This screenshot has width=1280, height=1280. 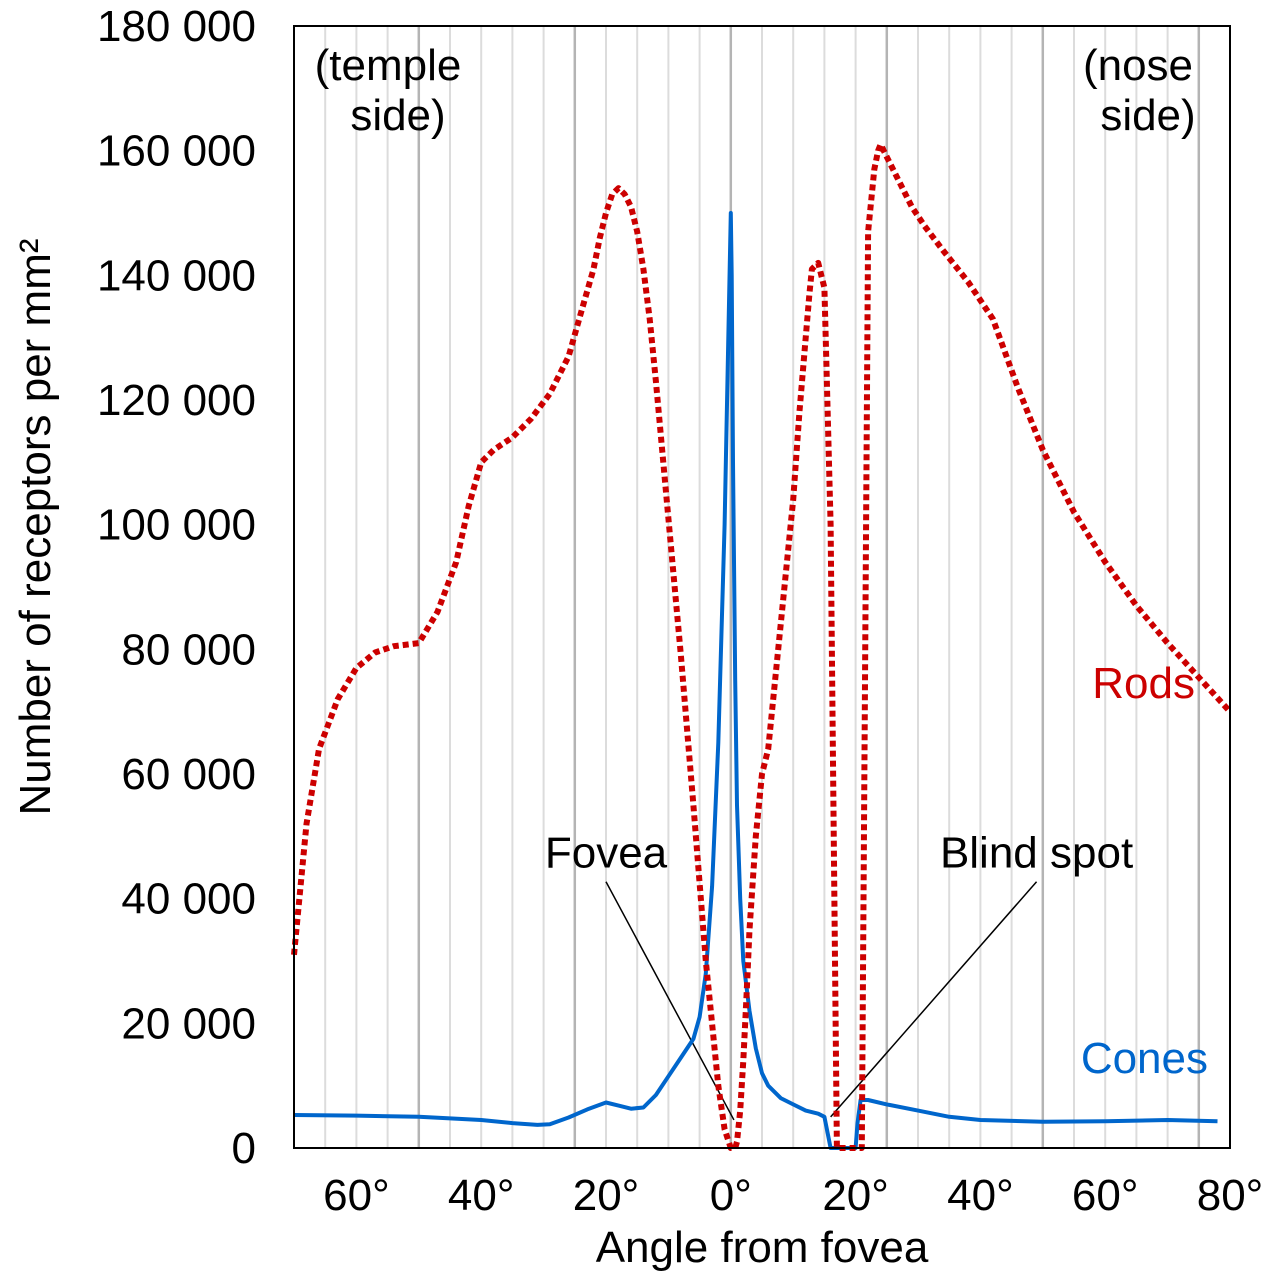 What do you see at coordinates (1143, 683) in the screenshot?
I see `rods-series-label: Rods` at bounding box center [1143, 683].